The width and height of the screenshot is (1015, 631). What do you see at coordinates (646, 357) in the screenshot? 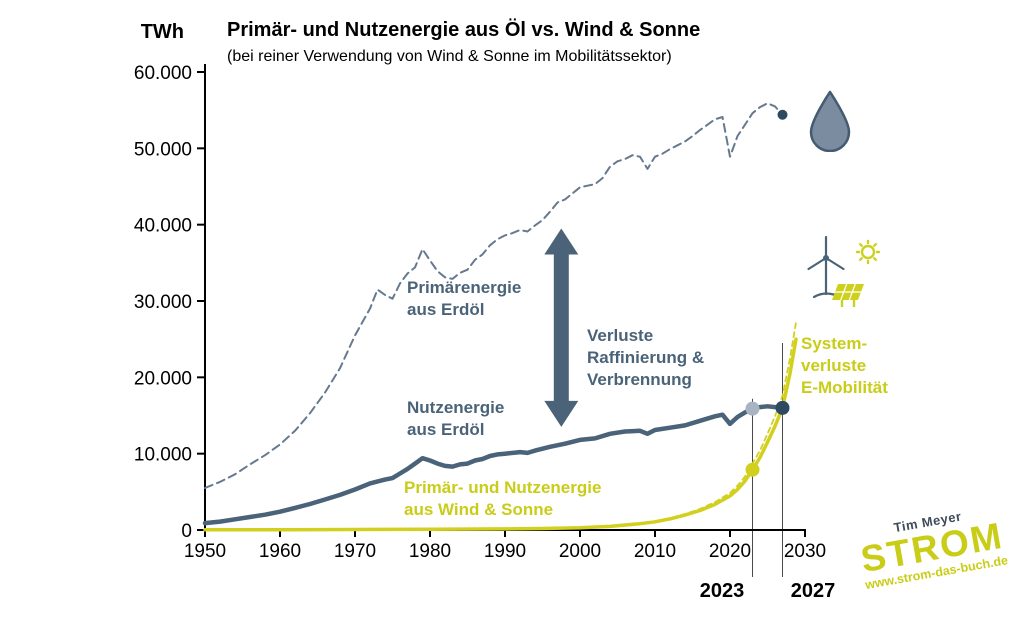
I see `label-refining-combustion-losses: Verluste Raffinierung & Verbrennung` at bounding box center [646, 357].